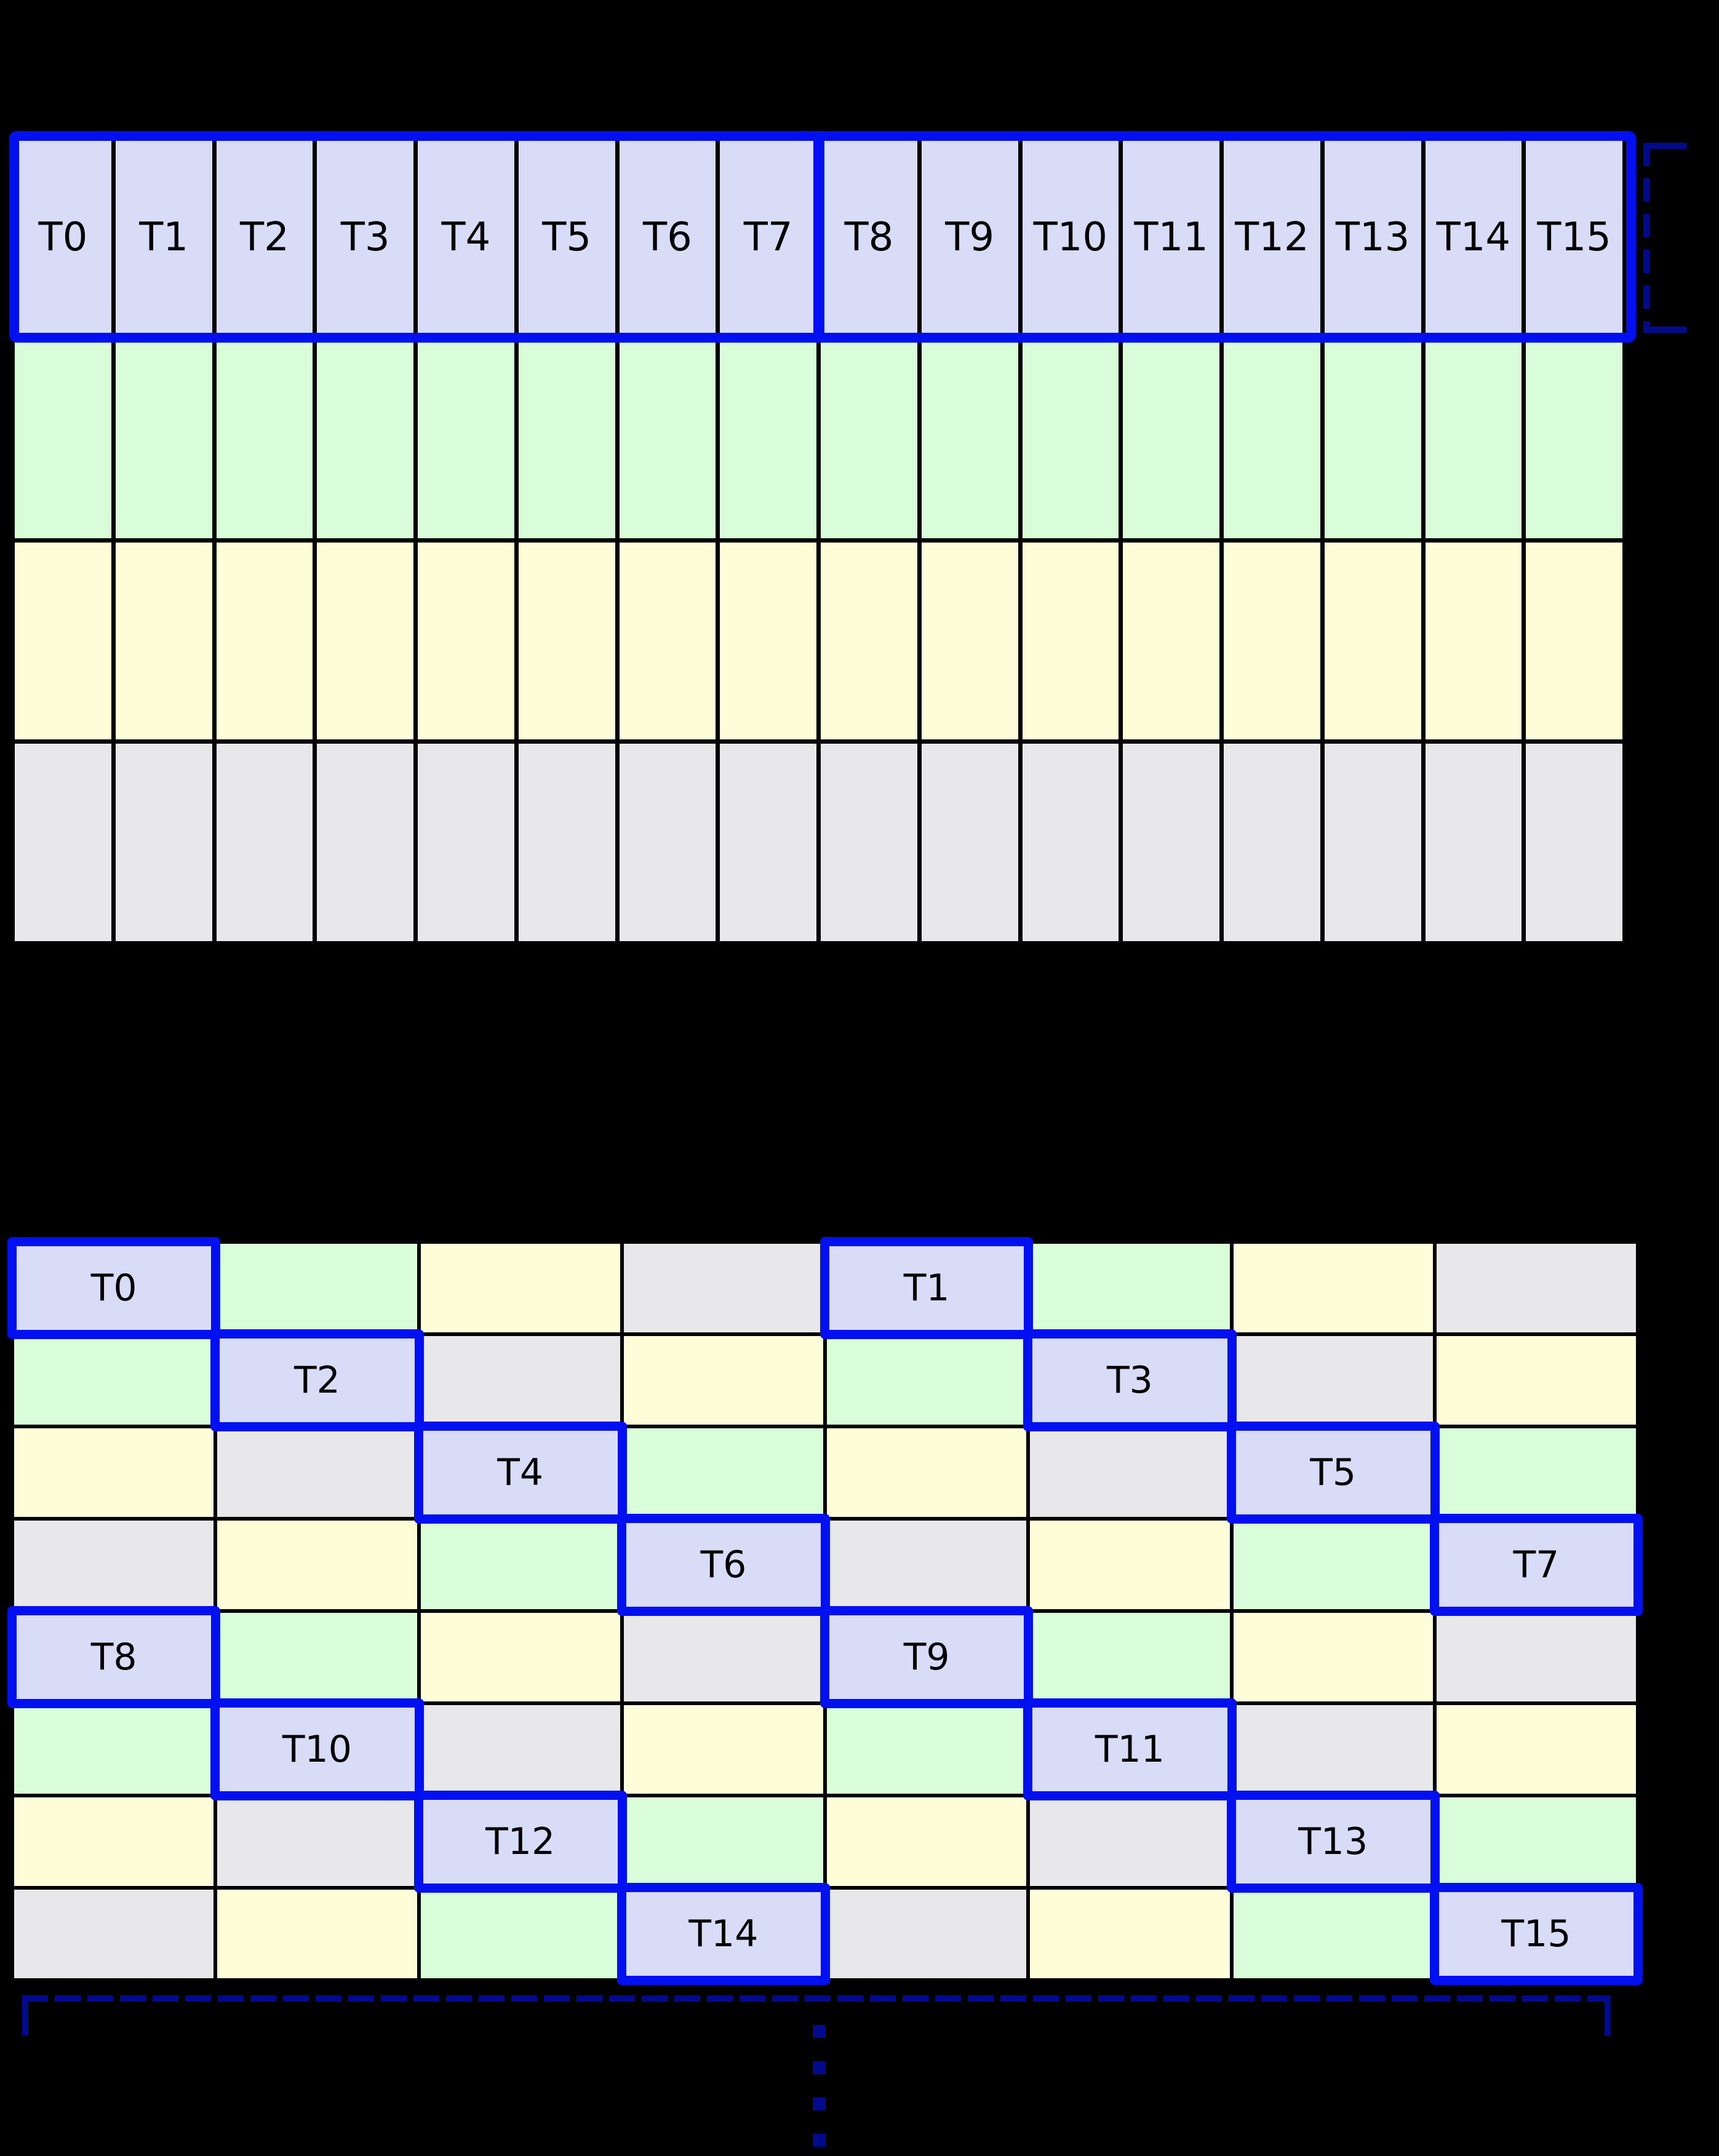 Image resolution: width=1719 pixels, height=2156 pixels. I want to click on bottom-thread-cell-T12: T12, so click(520, 1842).